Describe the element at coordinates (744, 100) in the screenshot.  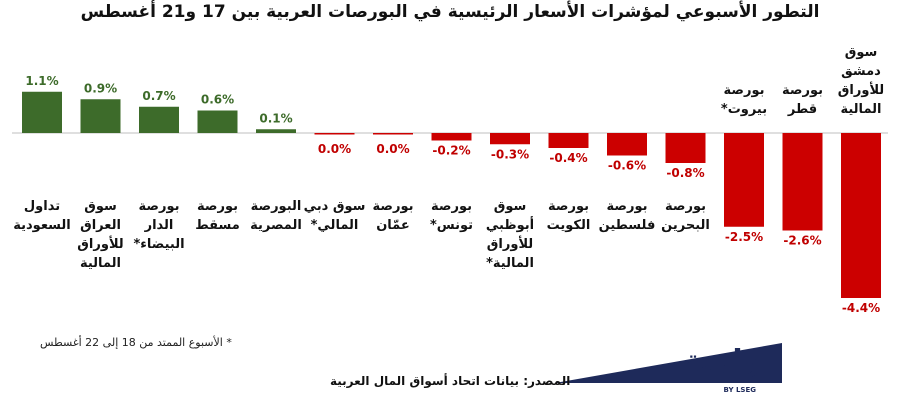
I see `category-label: بورصة بيروت*` at that location.